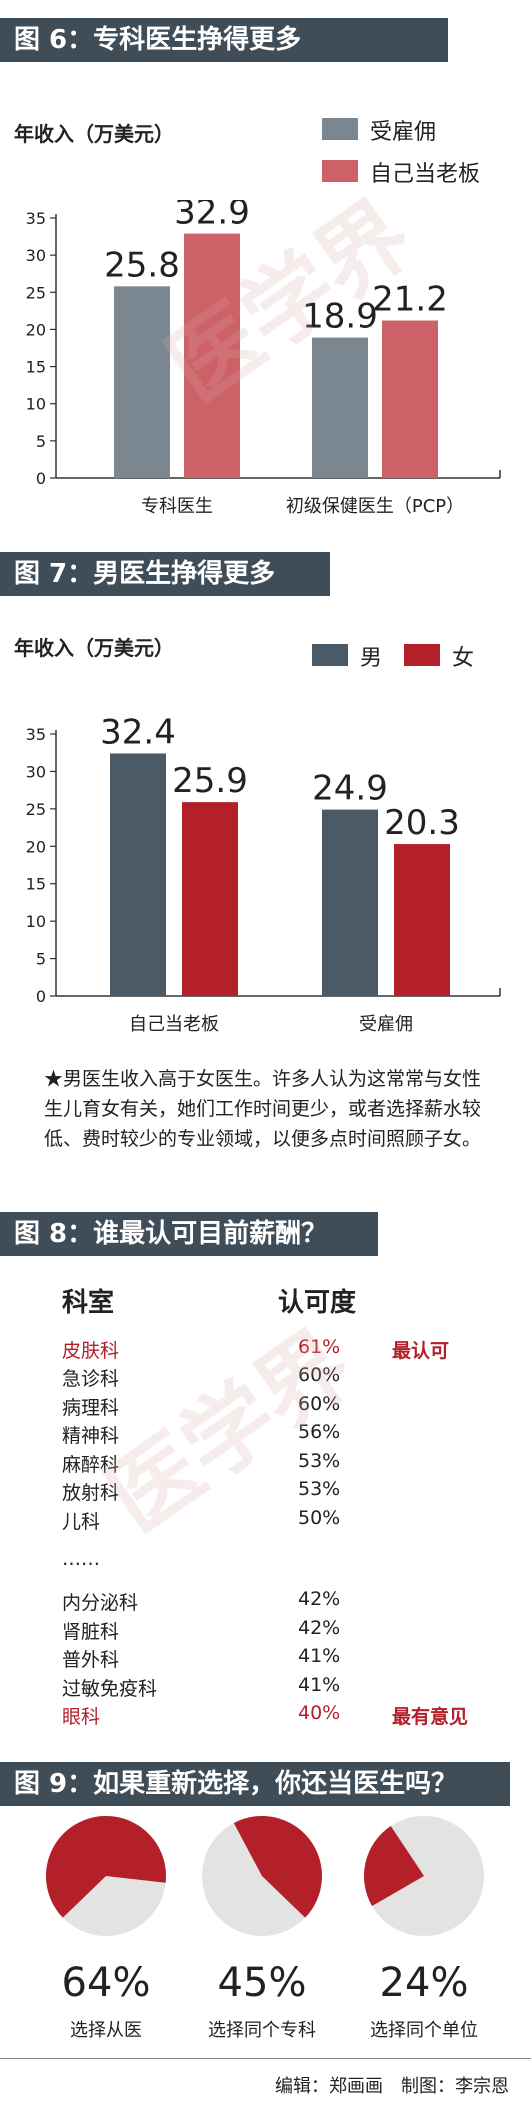 The height and width of the screenshot is (2115, 531). What do you see at coordinates (36, 771) in the screenshot?
I see `fig7-ytick-label: 30` at bounding box center [36, 771].